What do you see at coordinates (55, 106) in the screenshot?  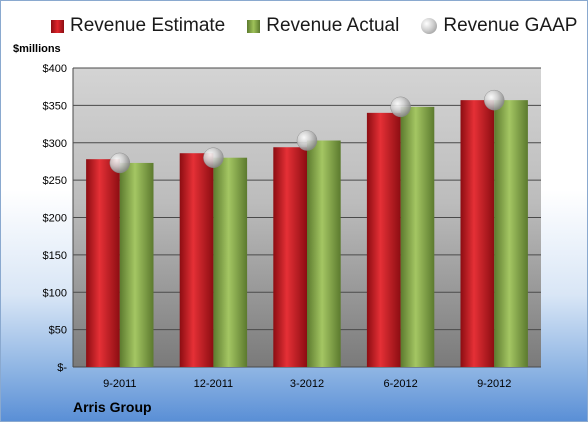 I see `y-tick-label: $350` at bounding box center [55, 106].